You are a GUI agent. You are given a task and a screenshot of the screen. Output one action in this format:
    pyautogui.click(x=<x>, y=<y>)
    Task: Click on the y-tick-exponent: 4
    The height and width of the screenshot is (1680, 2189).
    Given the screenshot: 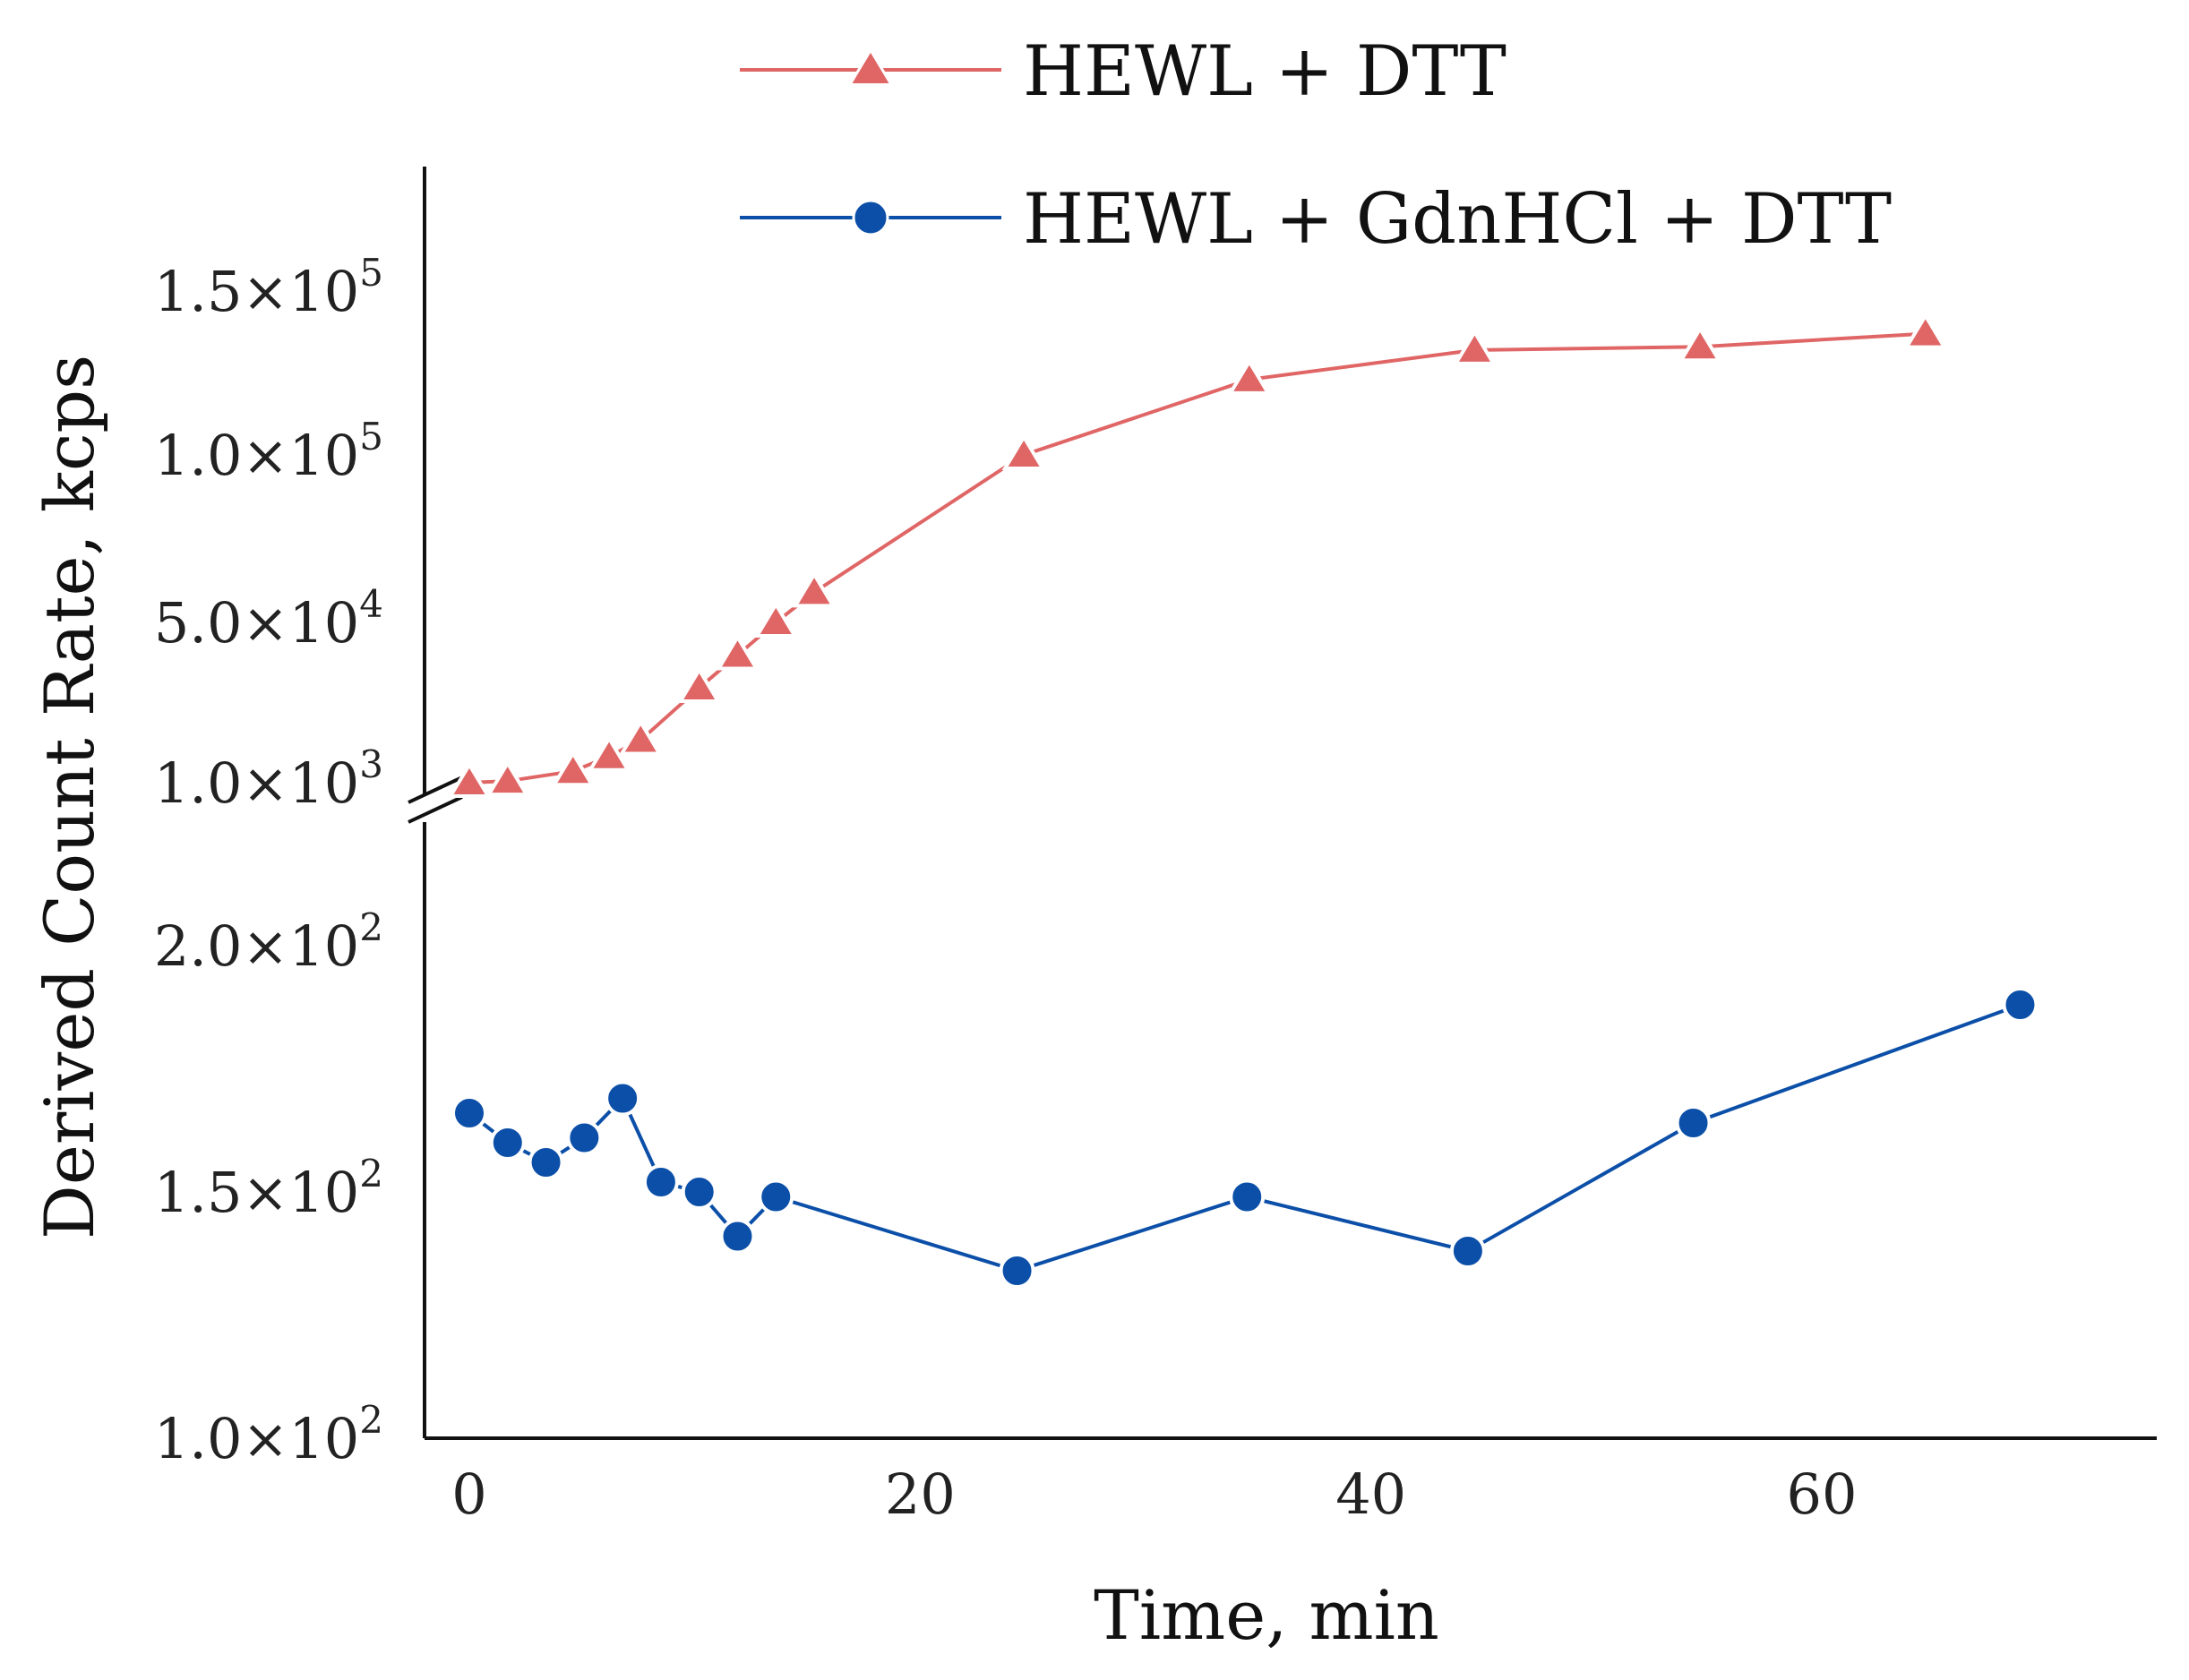 What is the action you would take?
    pyautogui.click(x=371, y=604)
    